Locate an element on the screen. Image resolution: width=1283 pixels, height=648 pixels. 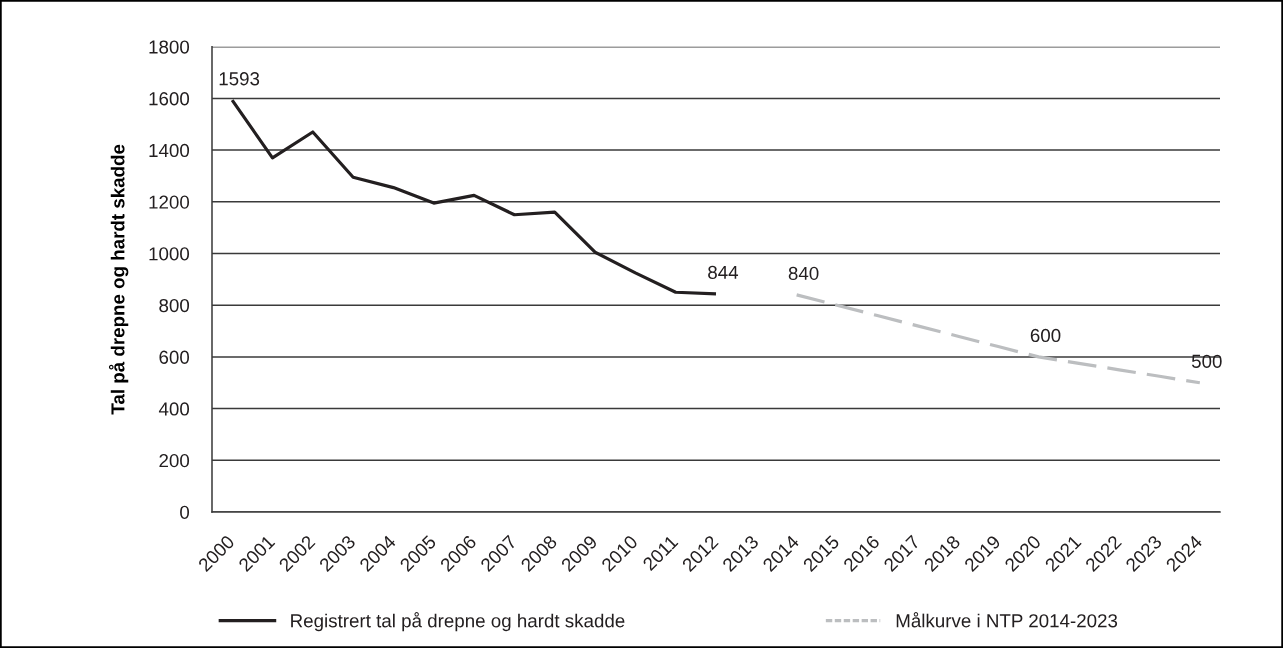
data-label: 840 is located at coordinates (803, 273).